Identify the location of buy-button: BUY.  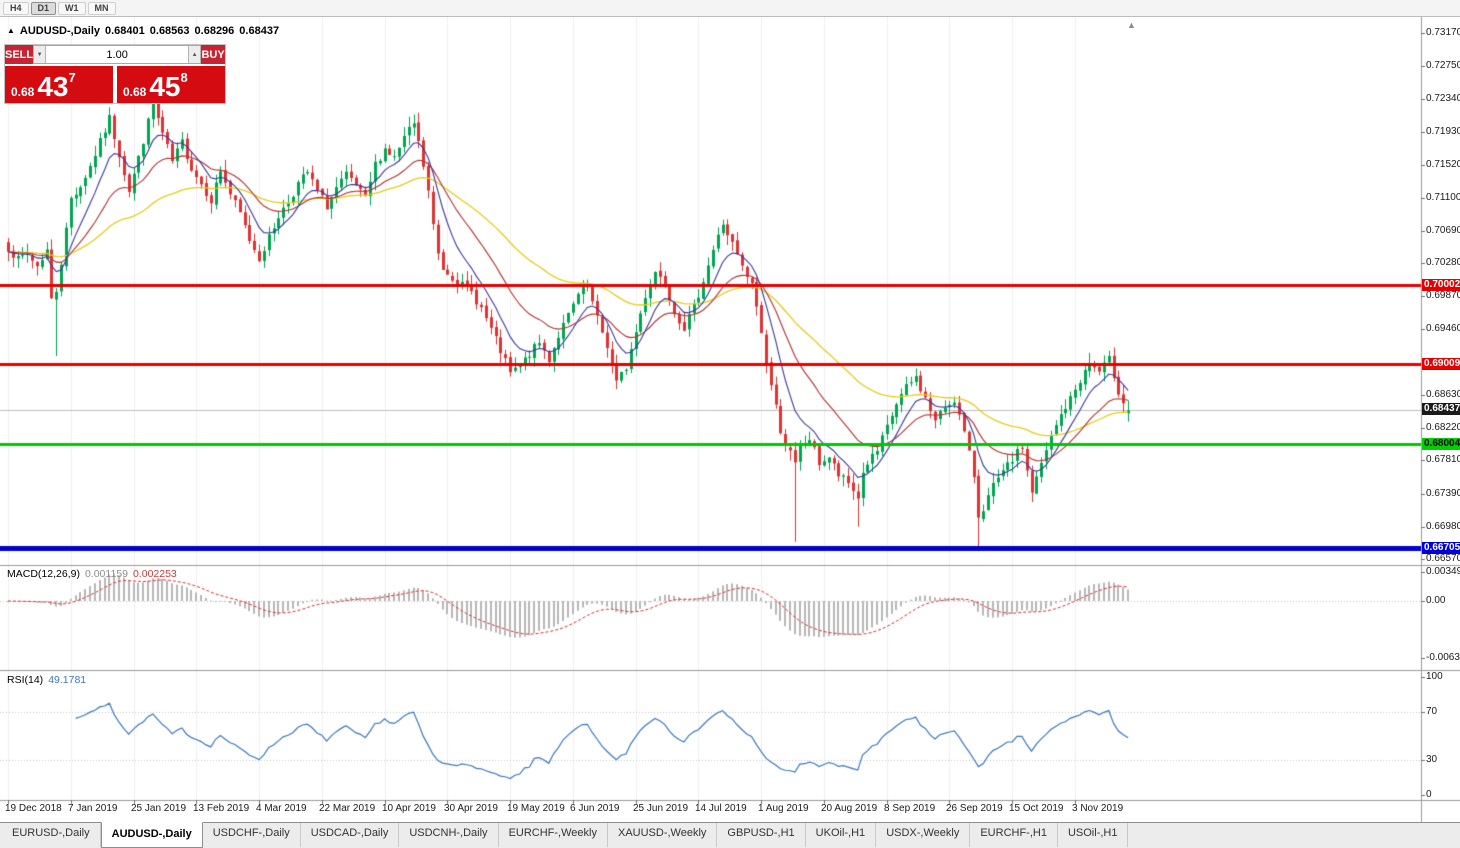
(213, 54).